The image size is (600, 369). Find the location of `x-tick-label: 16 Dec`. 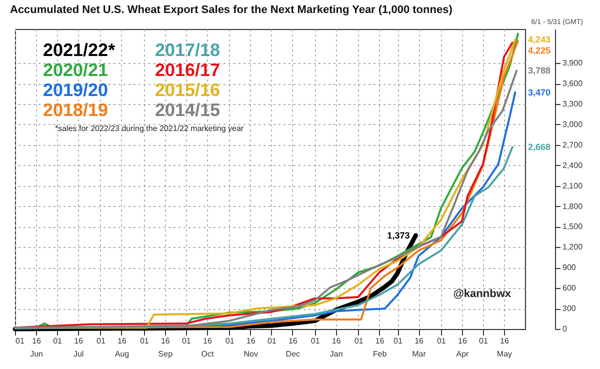

x-tick-label: 16 Dec is located at coordinates (293, 347).